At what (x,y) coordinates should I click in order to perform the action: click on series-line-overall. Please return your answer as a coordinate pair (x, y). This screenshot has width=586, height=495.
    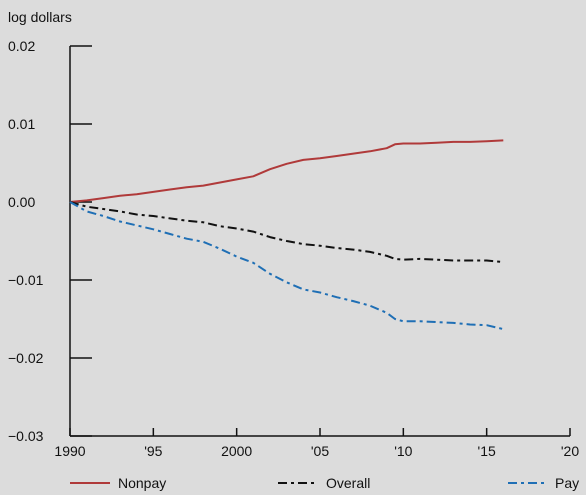
    Looking at the image, I should click on (286, 232).